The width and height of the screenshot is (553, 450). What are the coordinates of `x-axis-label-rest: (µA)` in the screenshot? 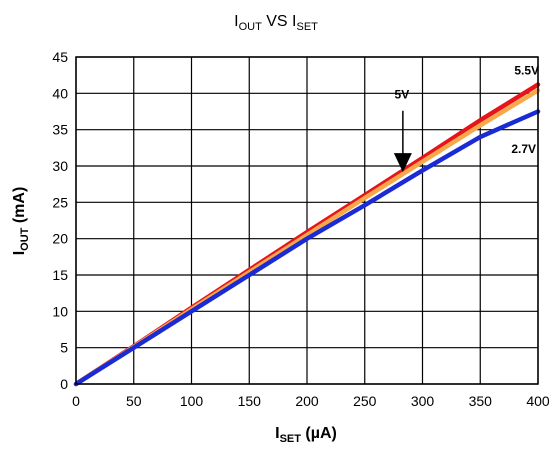 It's located at (319, 433).